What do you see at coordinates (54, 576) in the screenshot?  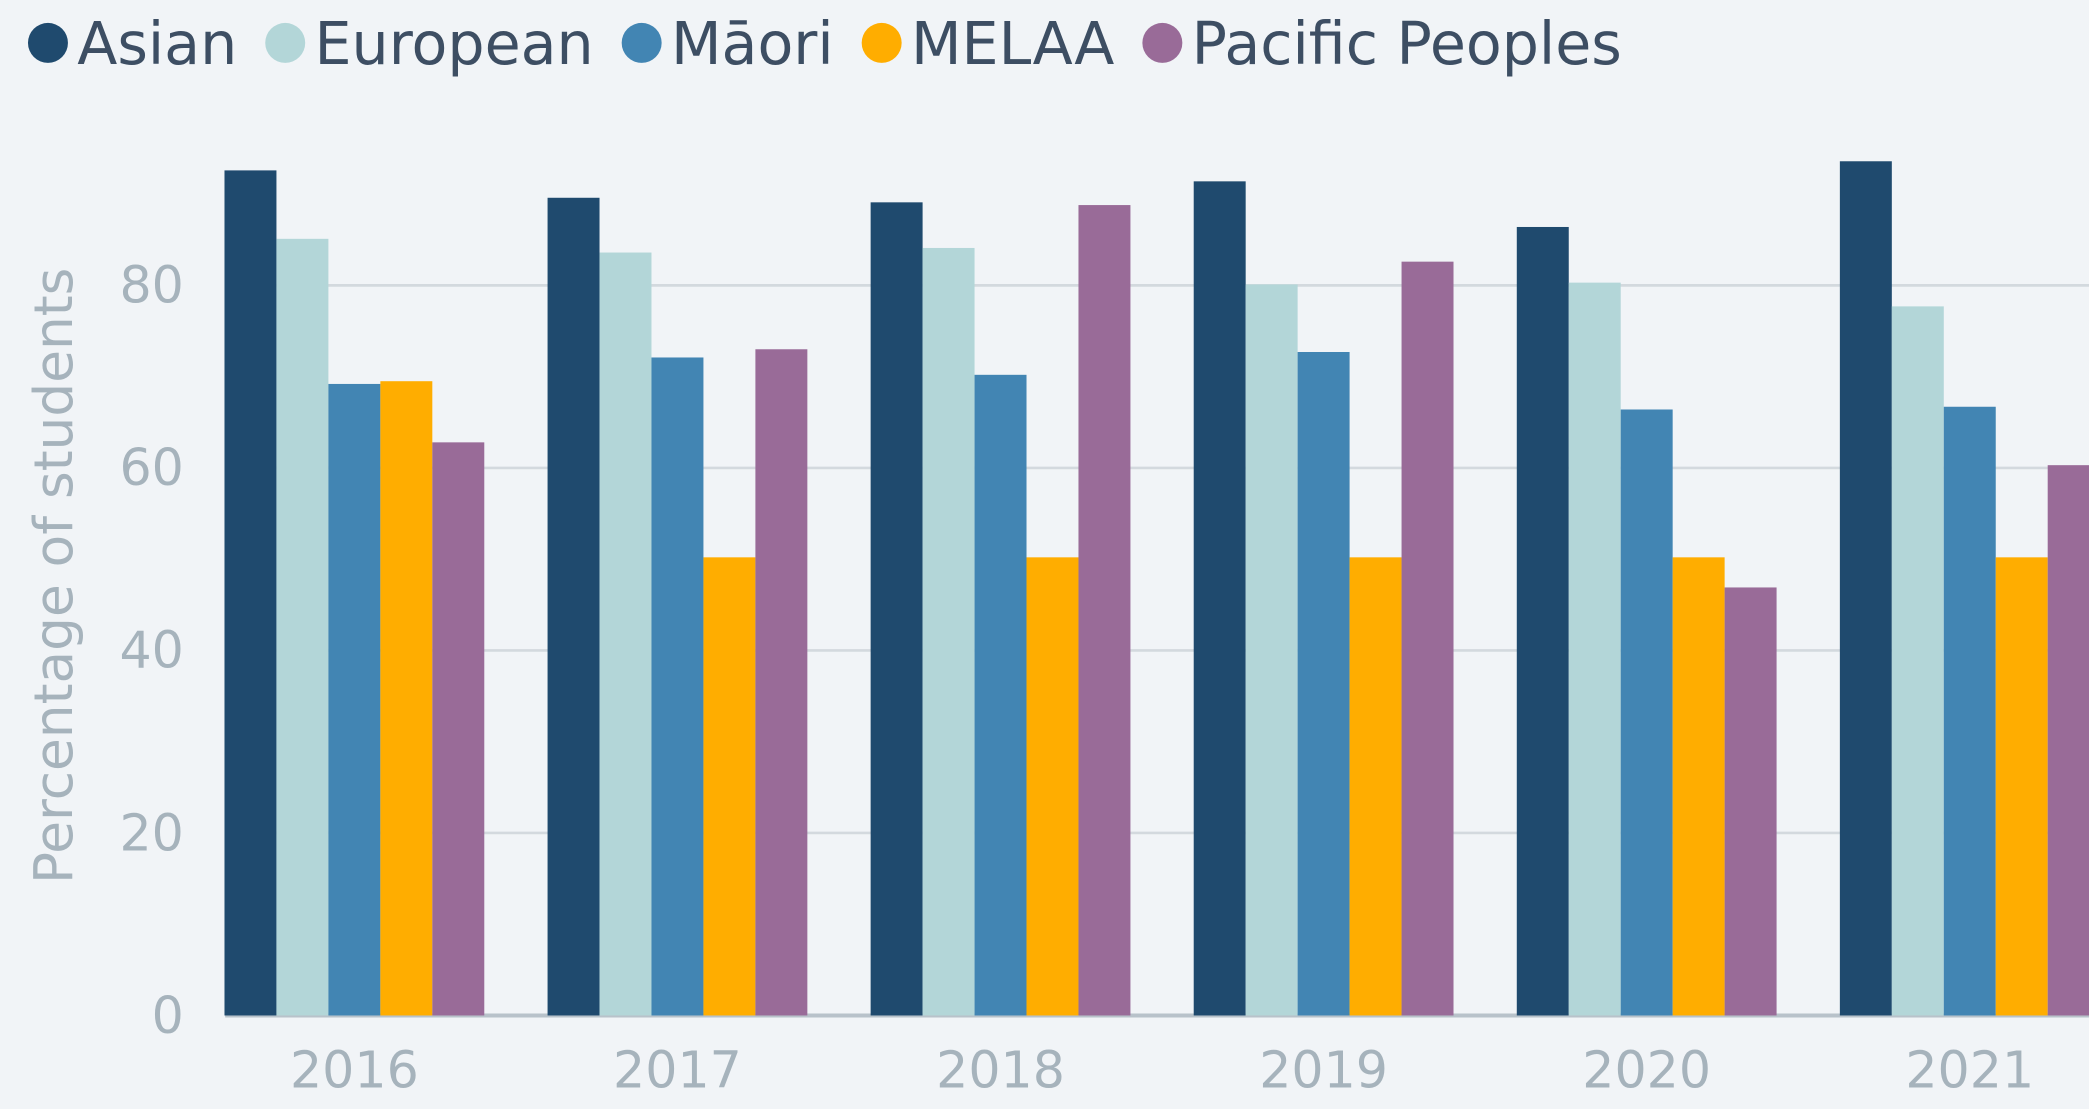 I see `y-axis-title: Percentage of students` at bounding box center [54, 576].